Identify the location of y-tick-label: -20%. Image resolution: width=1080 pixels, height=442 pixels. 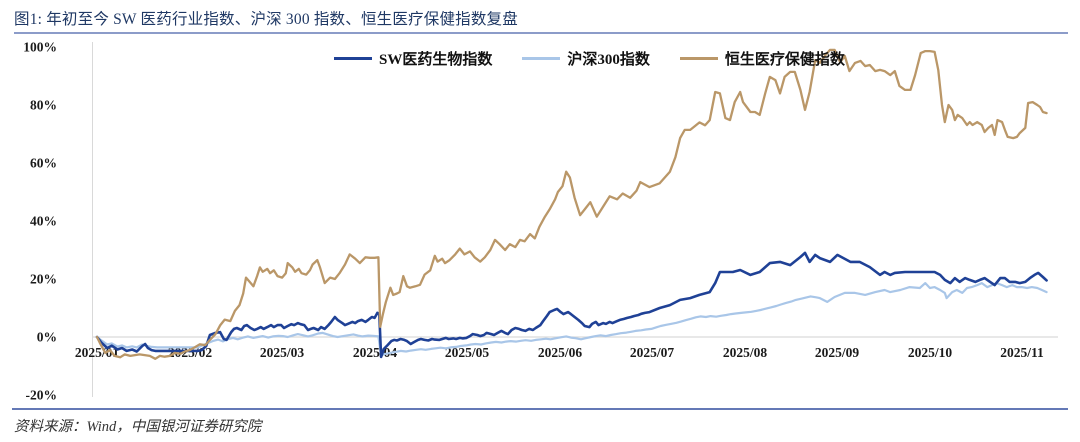
(42, 395).